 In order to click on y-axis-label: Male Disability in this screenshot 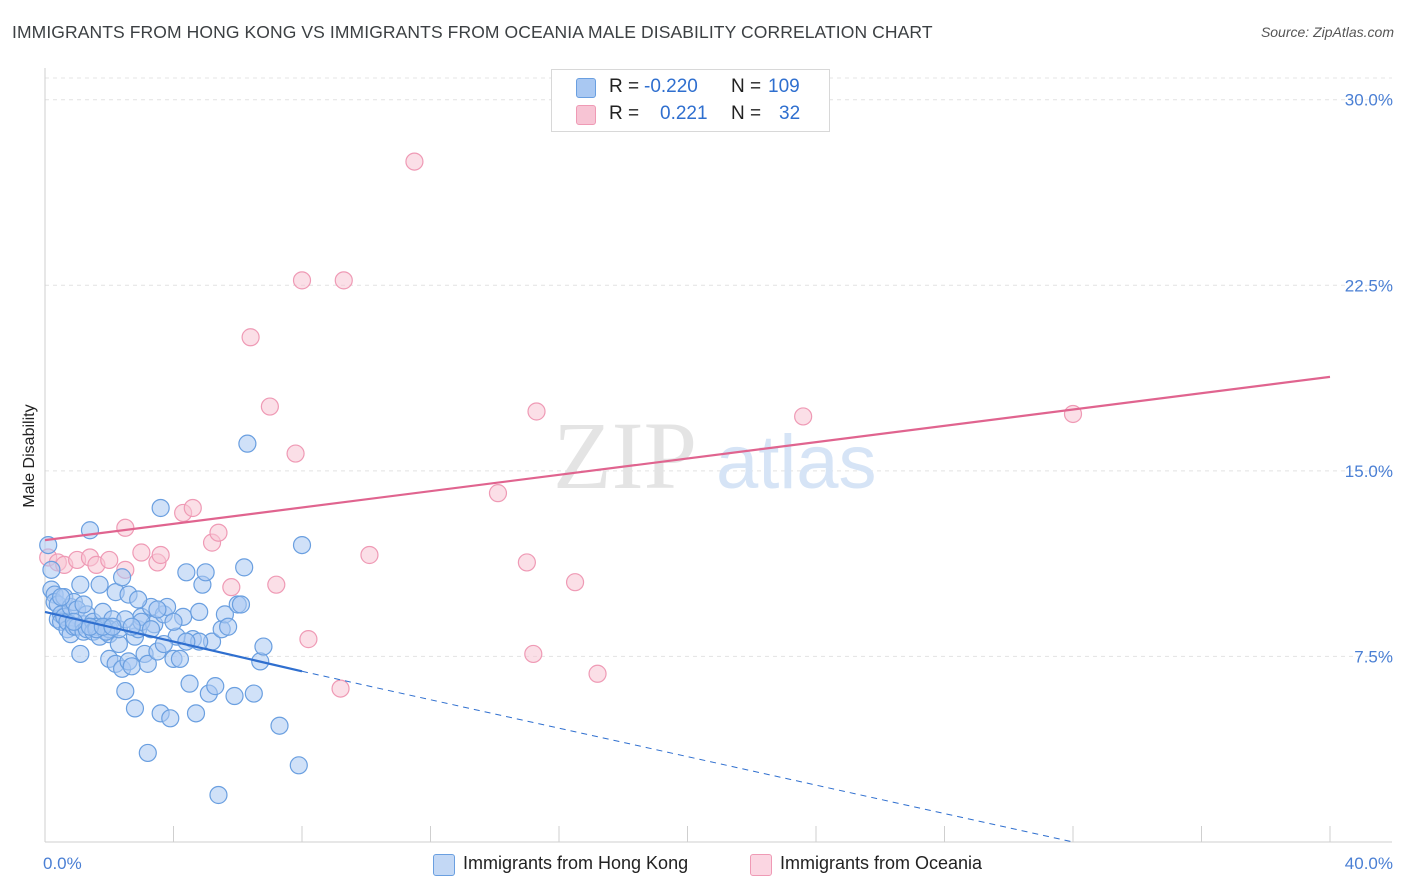, I will do `click(29, 455)`.